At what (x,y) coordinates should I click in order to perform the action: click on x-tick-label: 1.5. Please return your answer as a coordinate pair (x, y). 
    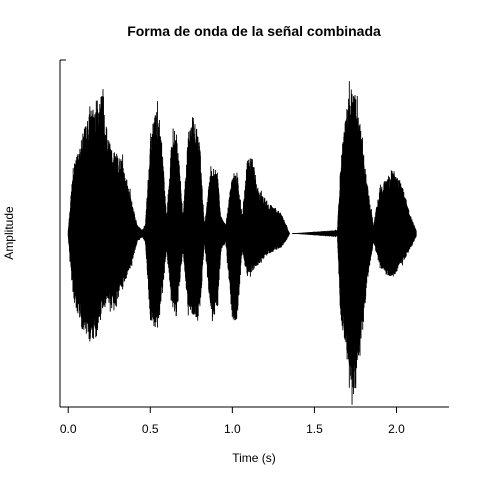
    Looking at the image, I should click on (314, 429).